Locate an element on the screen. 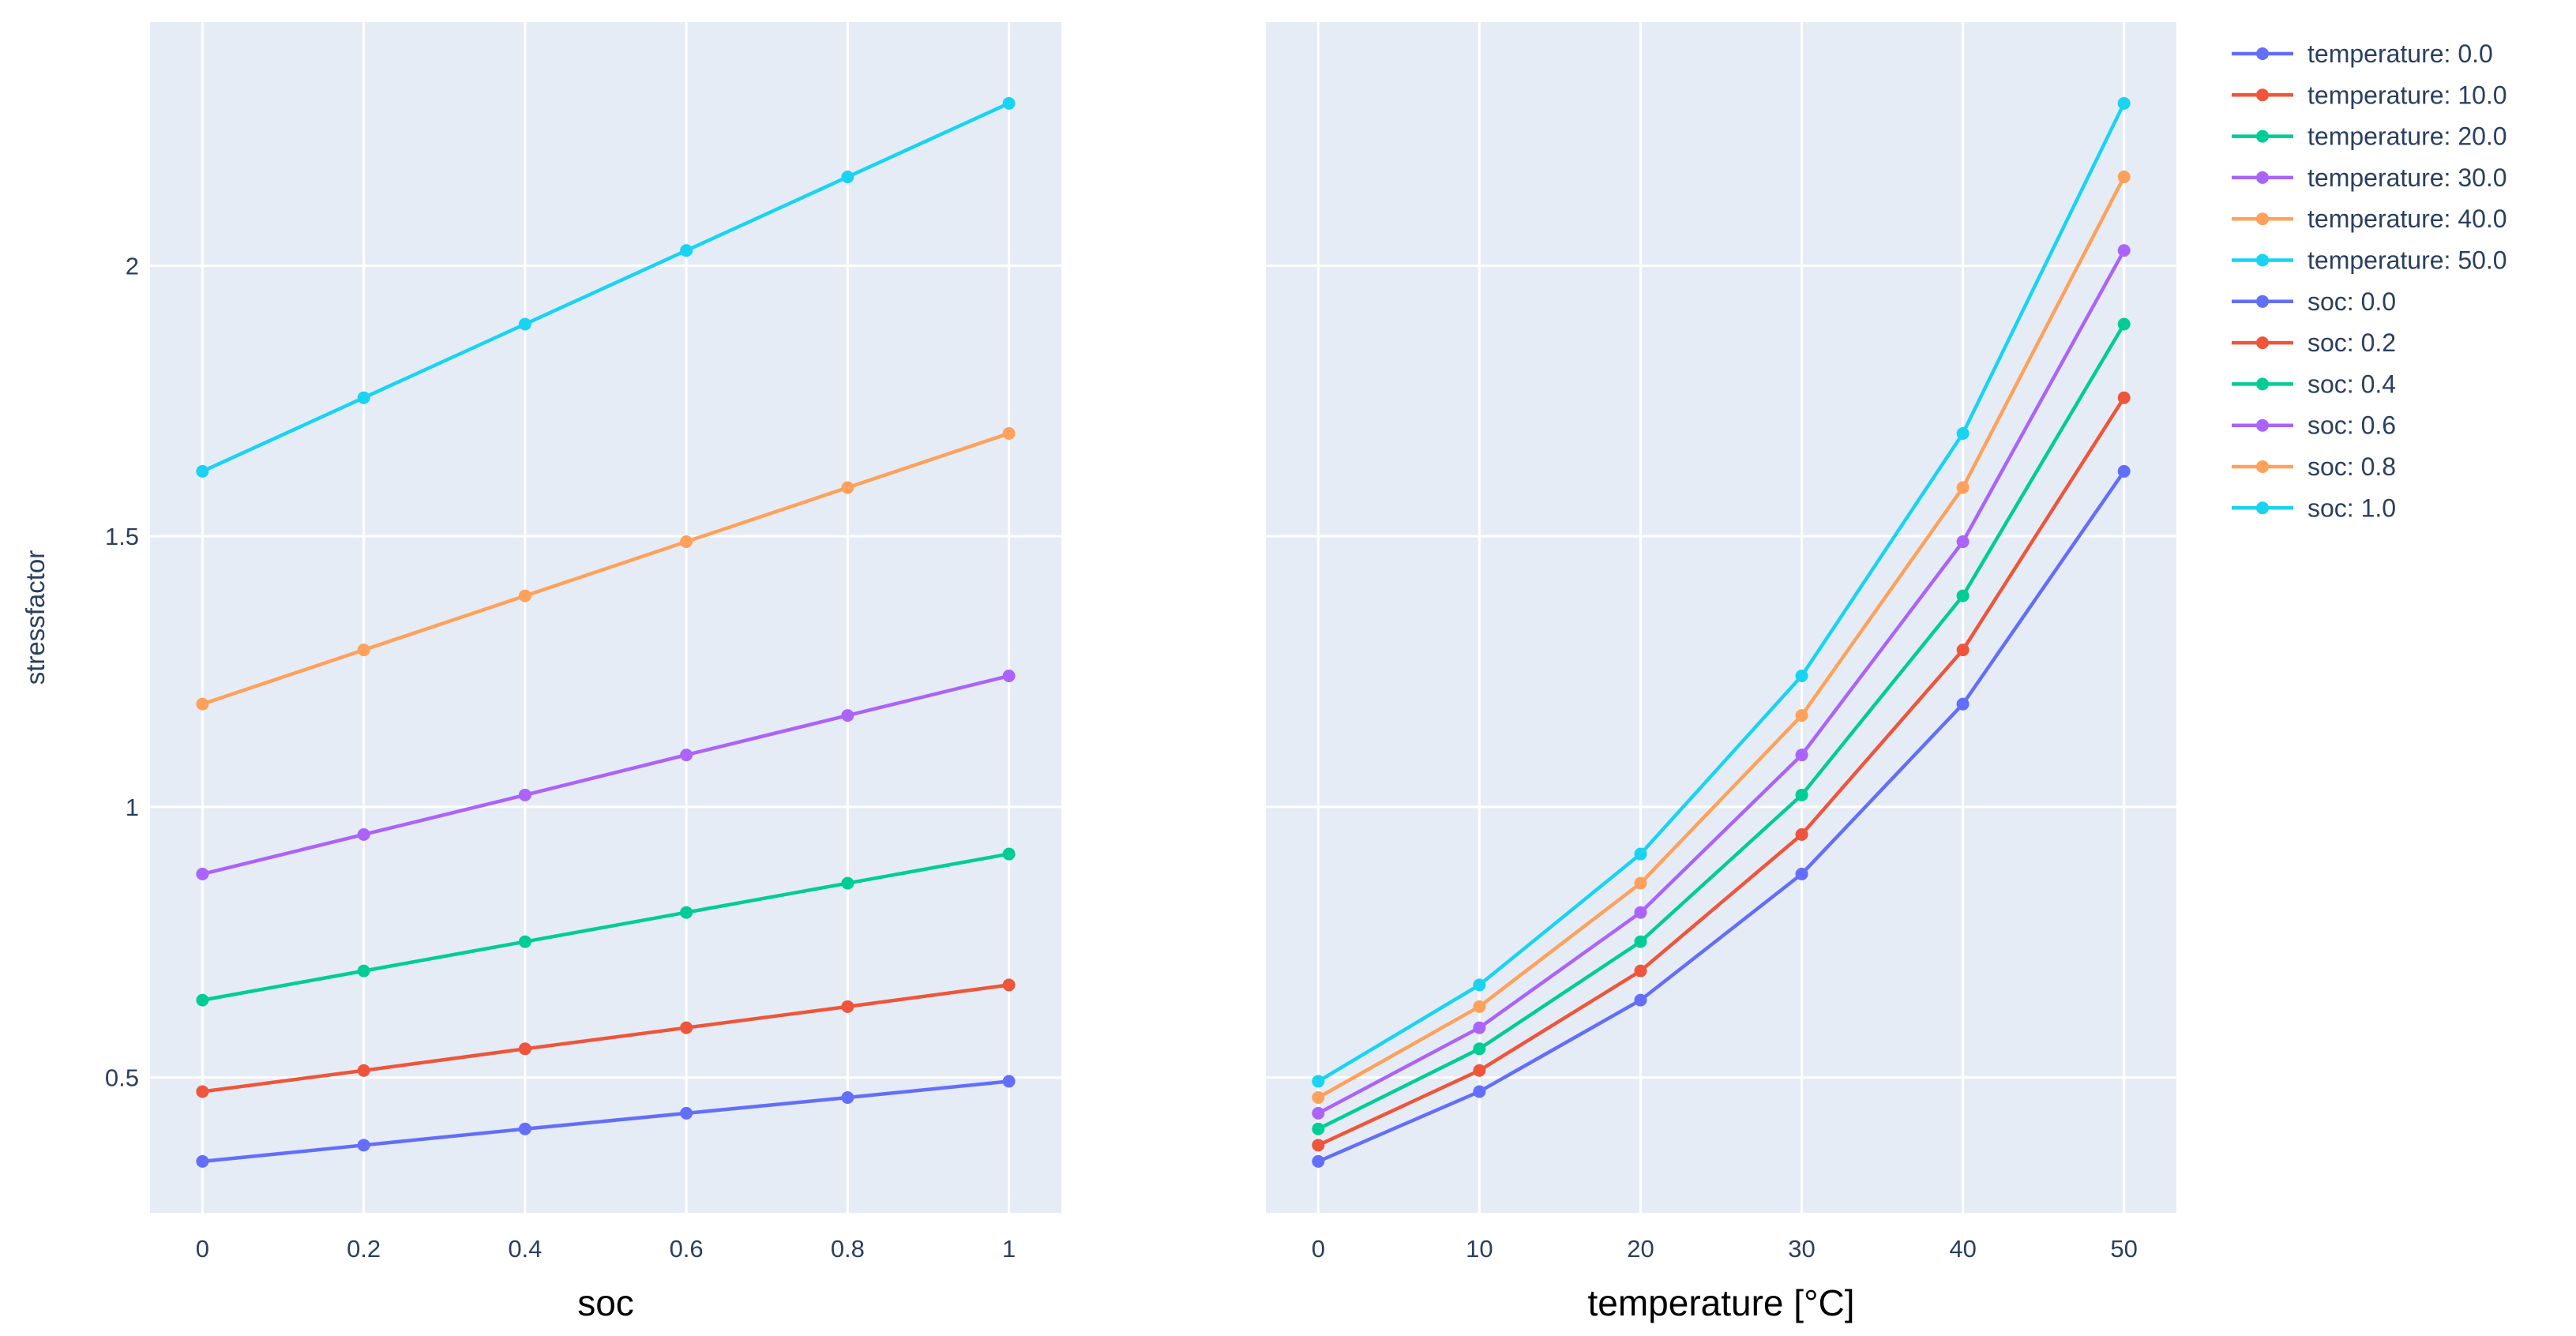 This screenshot has width=2576, height=1336. y-tick-label: 1.5 is located at coordinates (122, 537).